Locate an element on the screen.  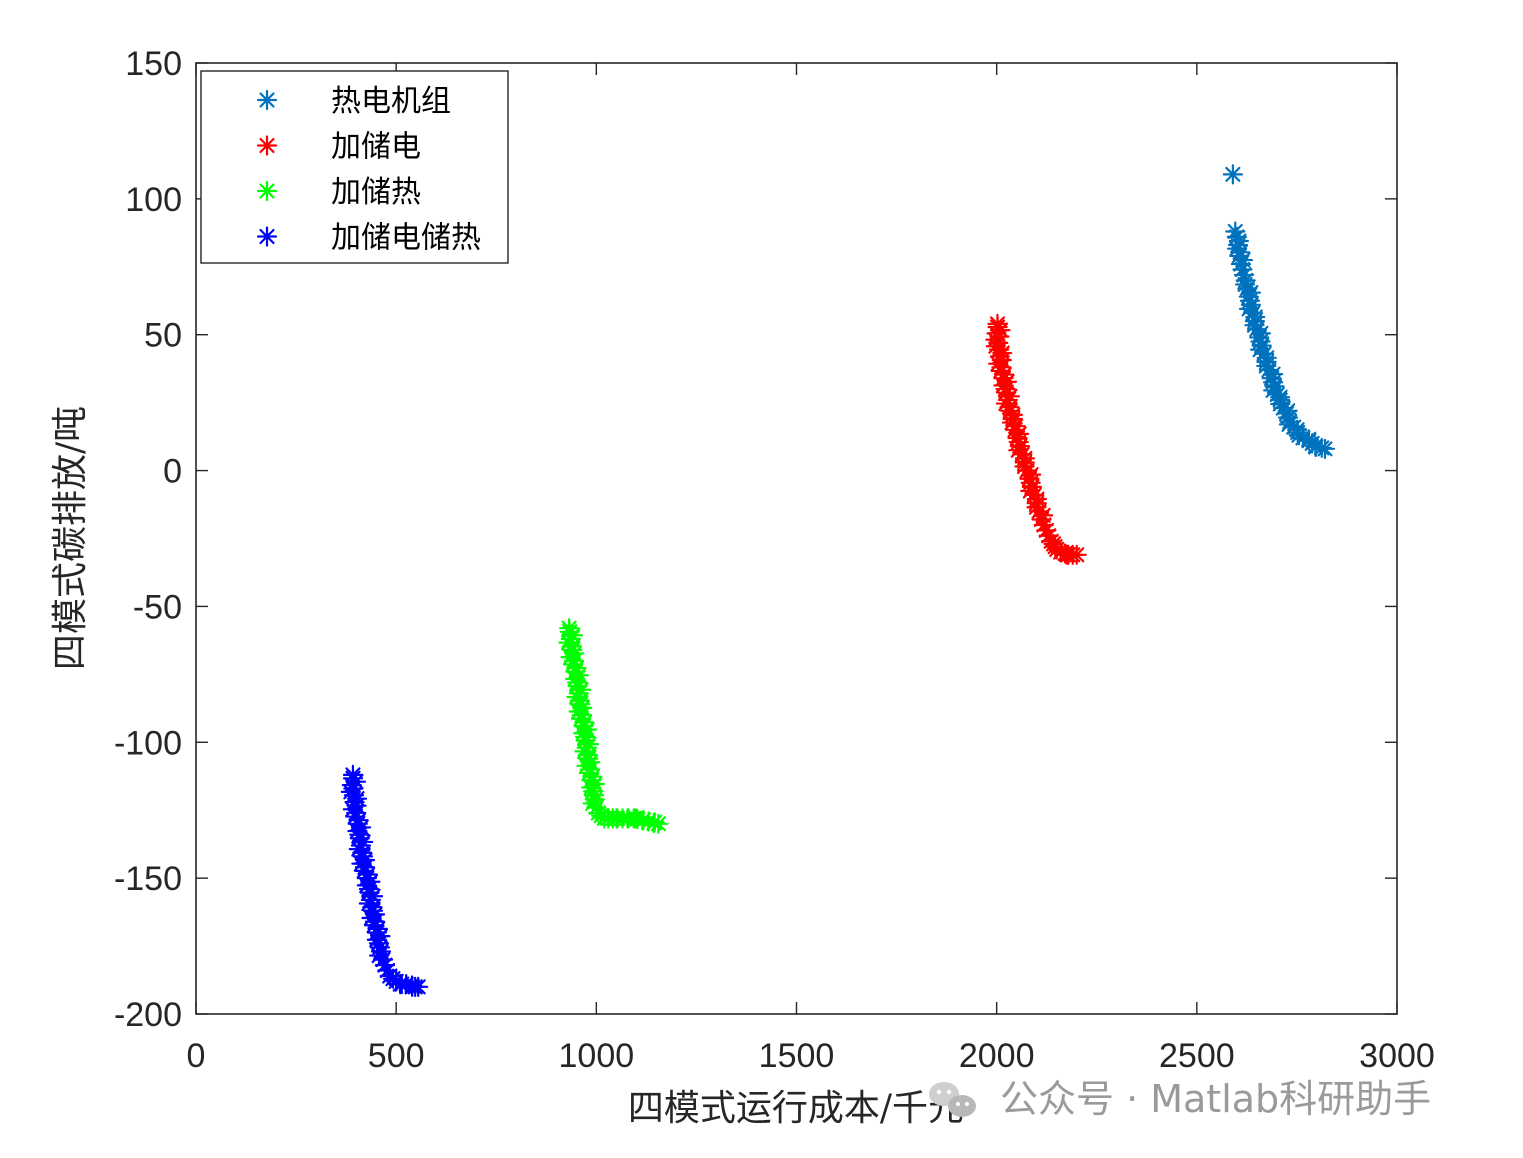
legend-label: 加储热 is located at coordinates (376, 192).